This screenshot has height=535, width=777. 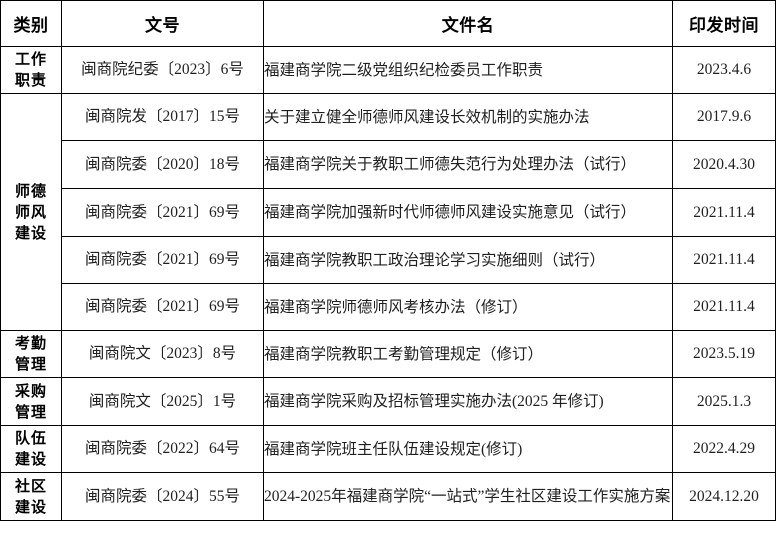 I want to click on table-row: 闽商院委〔2021〕69号 福建商学院师德师风考核办法（修订） 2021.11.4, so click(x=388, y=307).